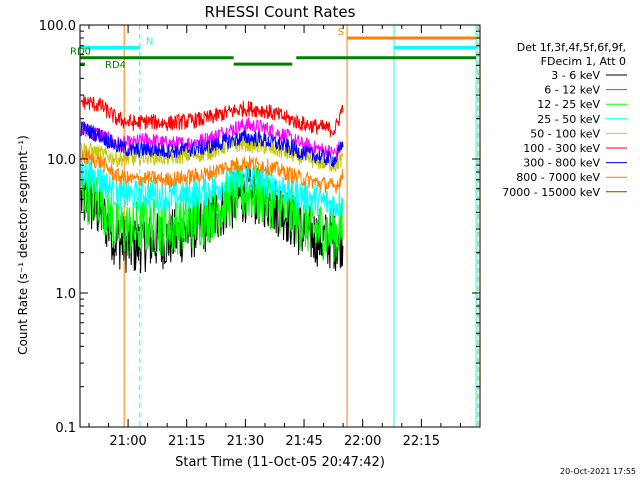 The height and width of the screenshot is (480, 640). Describe the element at coordinates (583, 61) in the screenshot. I see `legend-header: FDecim 1, Att 0` at that location.